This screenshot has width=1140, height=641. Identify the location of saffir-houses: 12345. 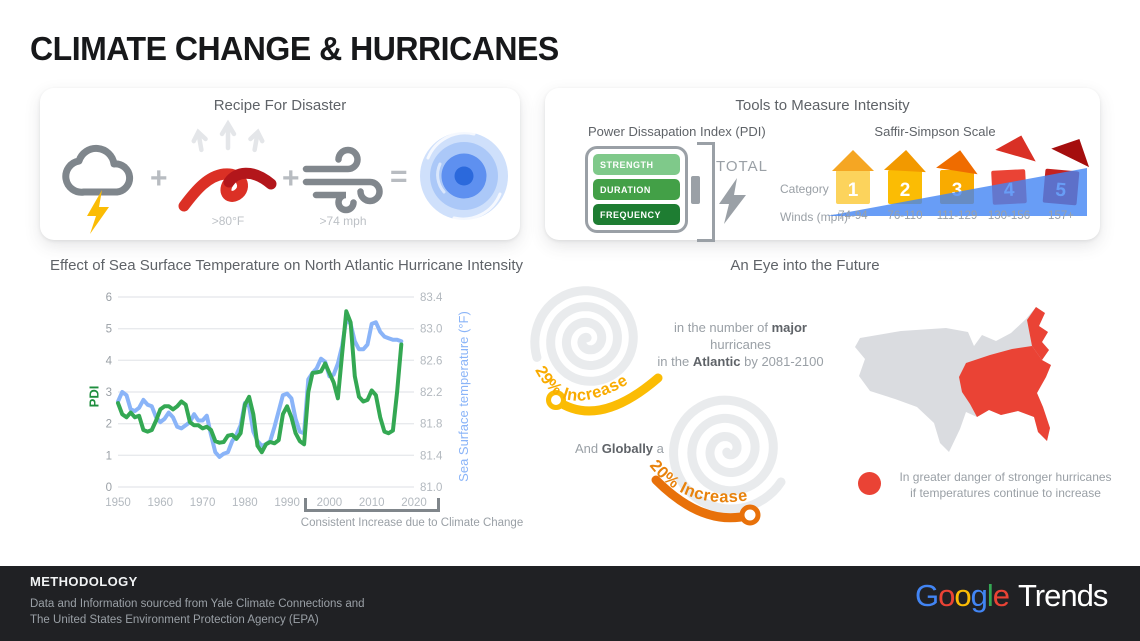
(958, 175).